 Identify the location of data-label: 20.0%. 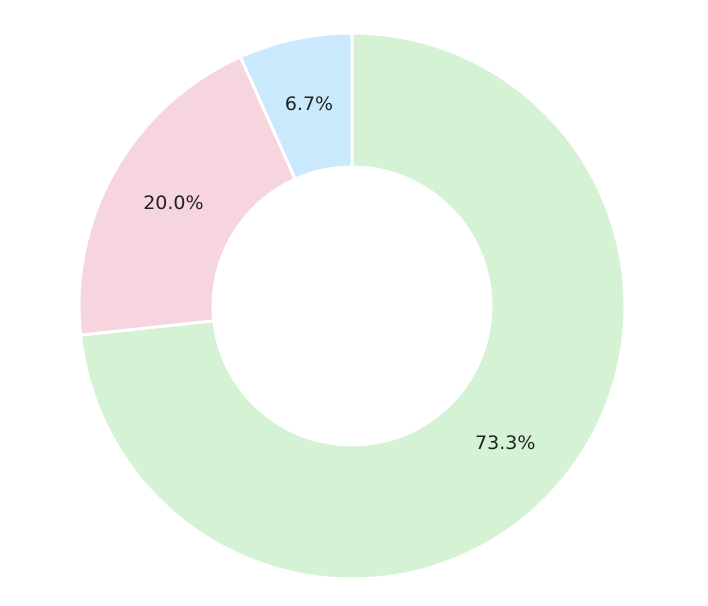
(173, 203).